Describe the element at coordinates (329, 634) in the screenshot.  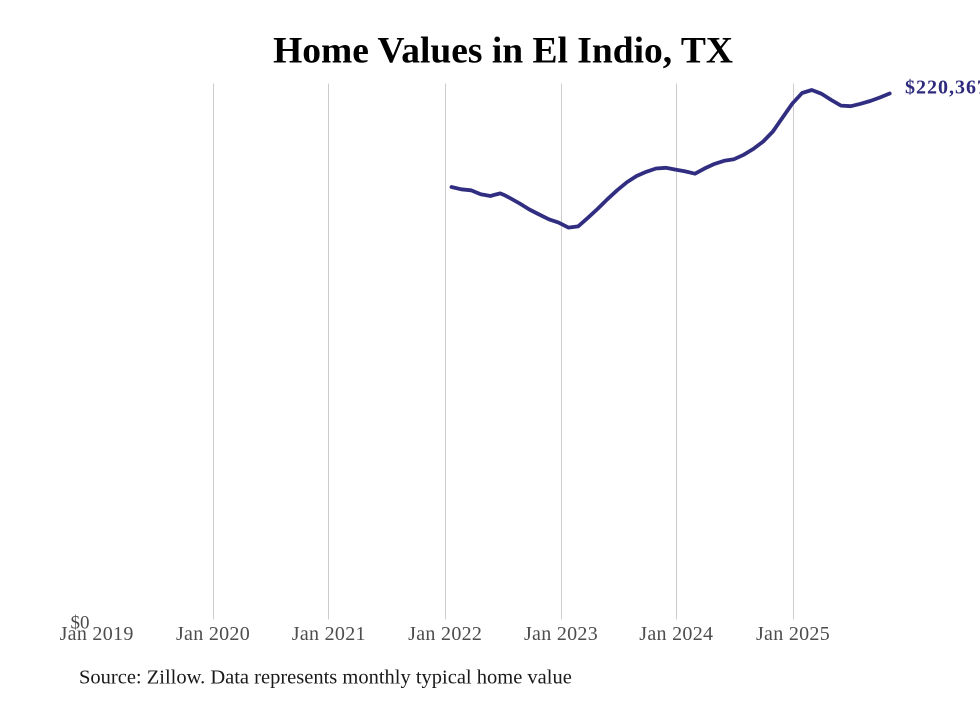
I see `svg-text: Jan 2021` at that location.